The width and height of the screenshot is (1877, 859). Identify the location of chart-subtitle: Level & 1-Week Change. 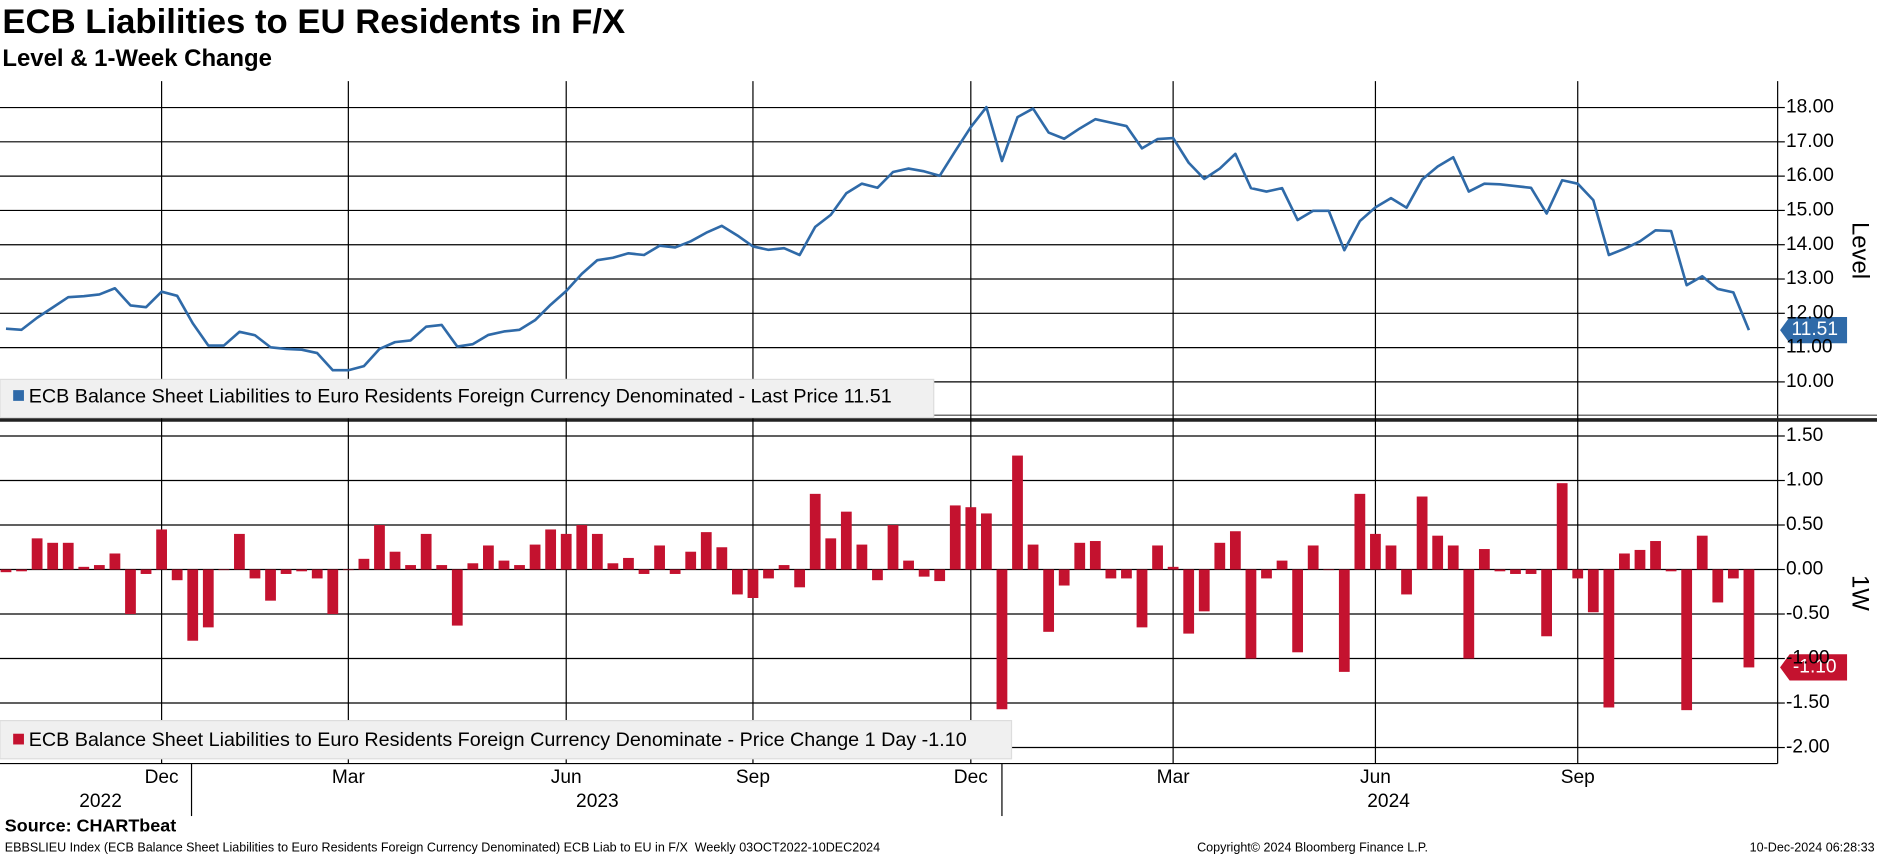
(137, 58).